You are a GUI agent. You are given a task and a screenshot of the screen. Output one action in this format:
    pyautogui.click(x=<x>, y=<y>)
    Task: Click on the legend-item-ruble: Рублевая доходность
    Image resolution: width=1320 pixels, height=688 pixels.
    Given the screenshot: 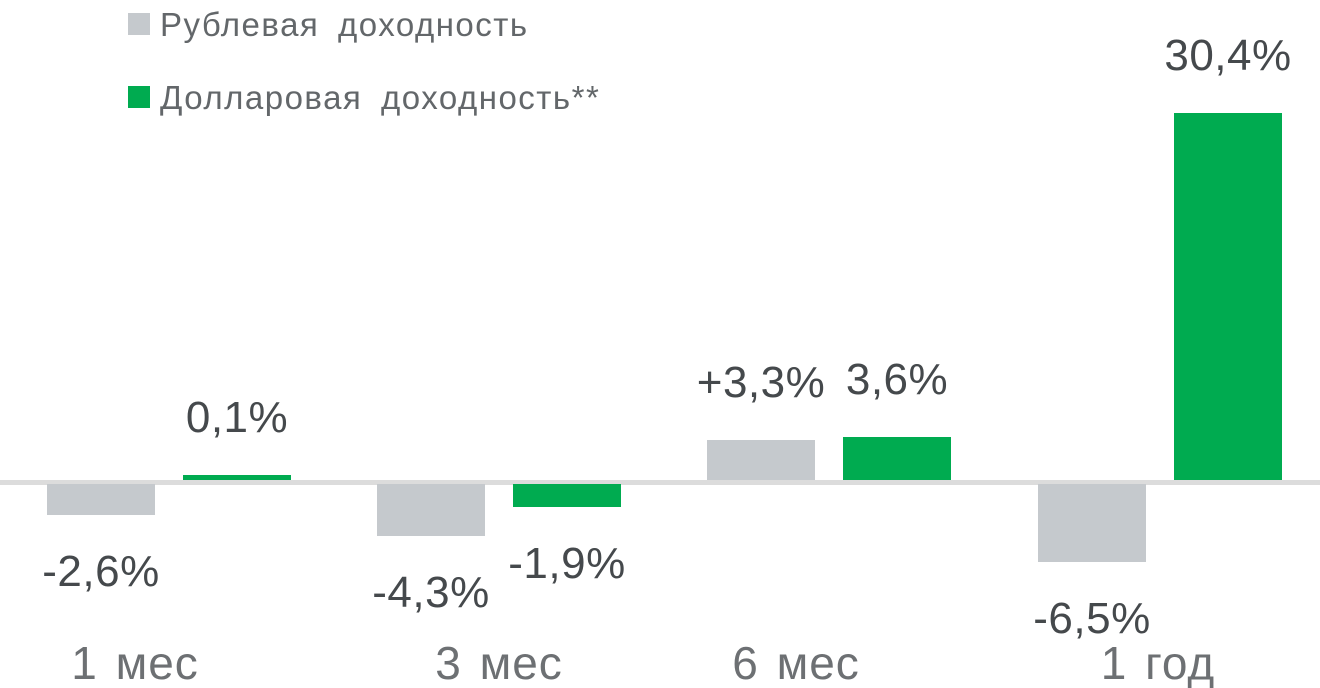 What is the action you would take?
    pyautogui.click(x=364, y=24)
    